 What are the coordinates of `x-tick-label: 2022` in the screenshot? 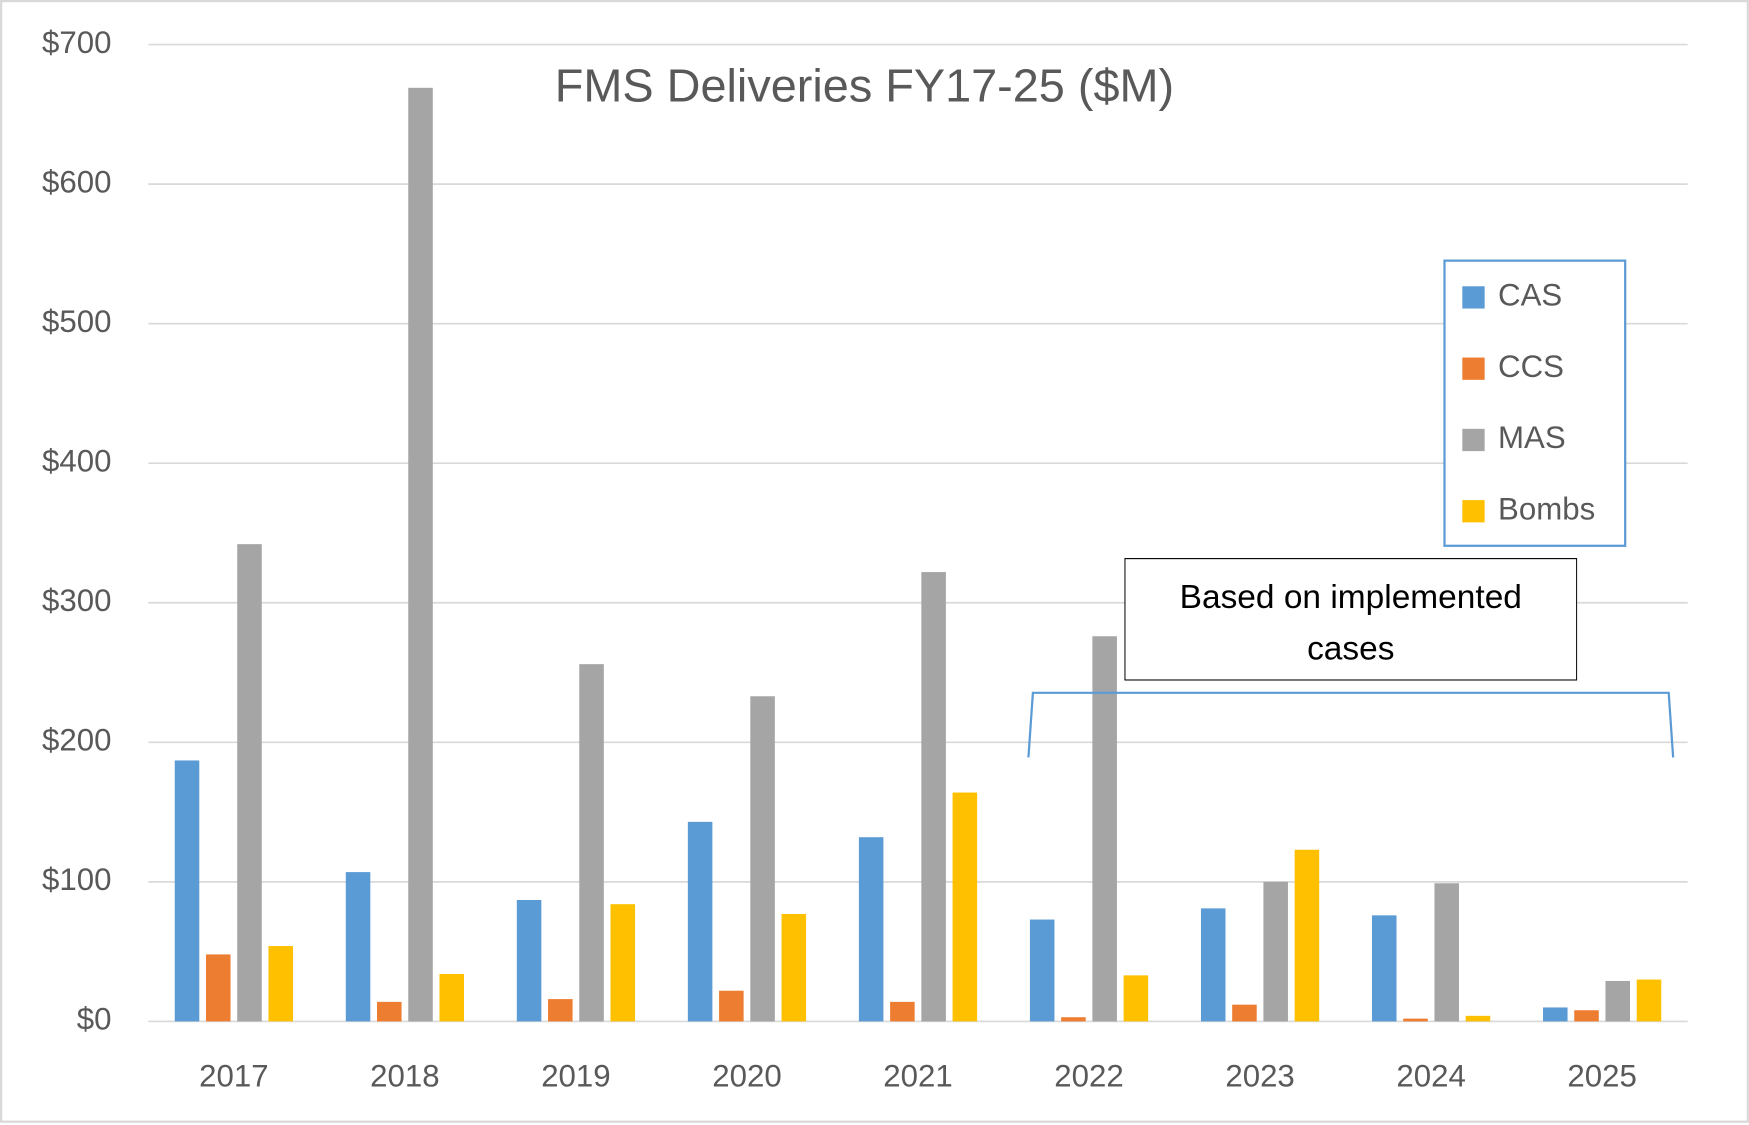 It's located at (1088, 1075).